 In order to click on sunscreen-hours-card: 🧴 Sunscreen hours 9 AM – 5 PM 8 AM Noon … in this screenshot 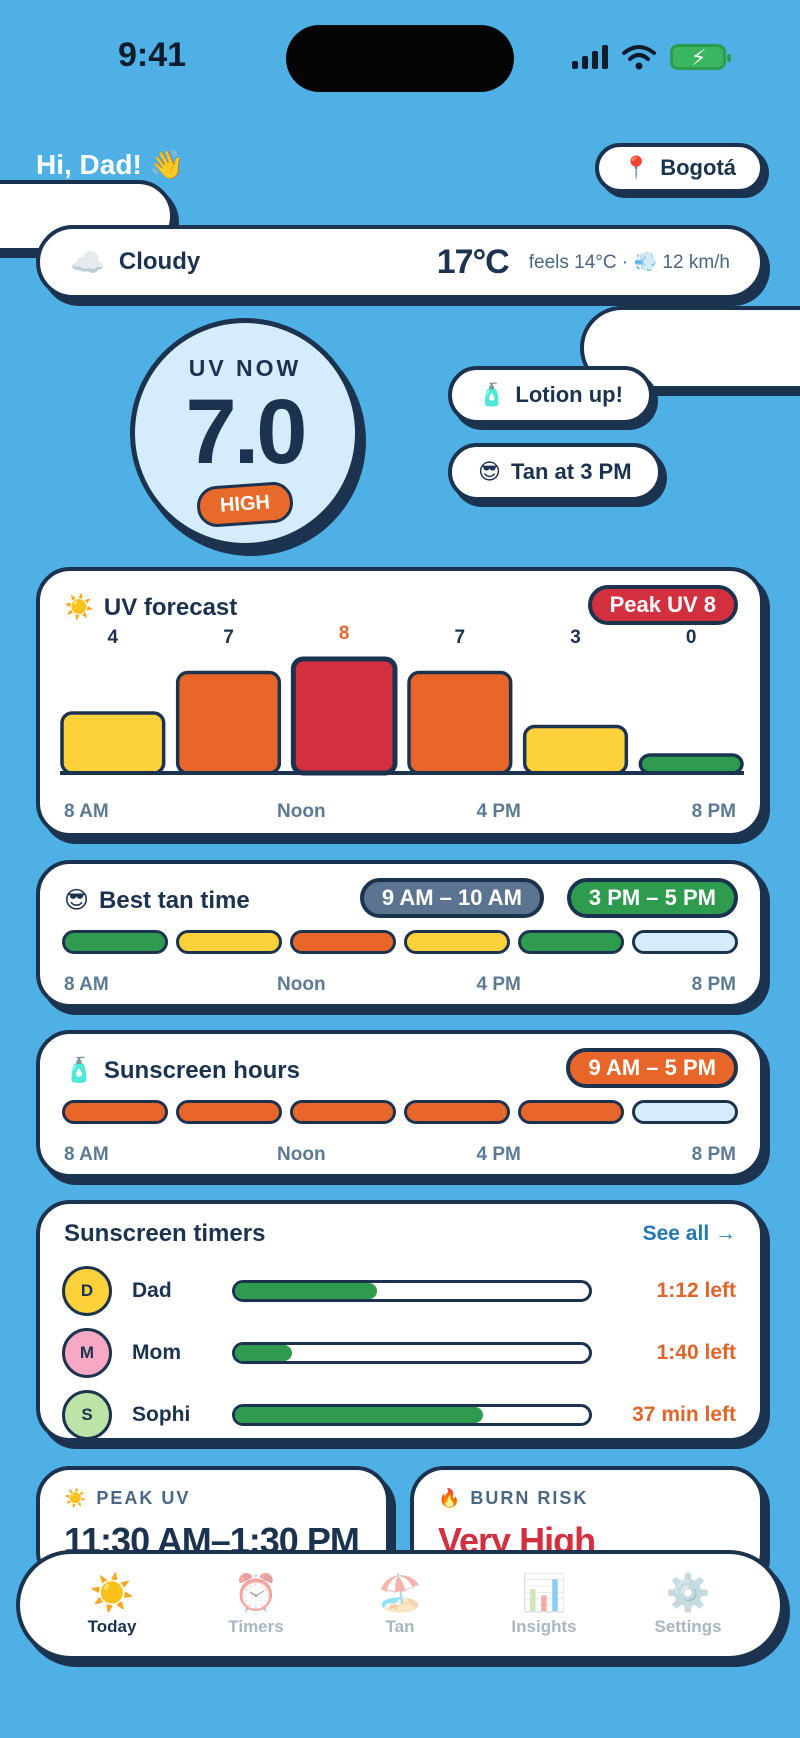, I will do `click(400, 1104)`.